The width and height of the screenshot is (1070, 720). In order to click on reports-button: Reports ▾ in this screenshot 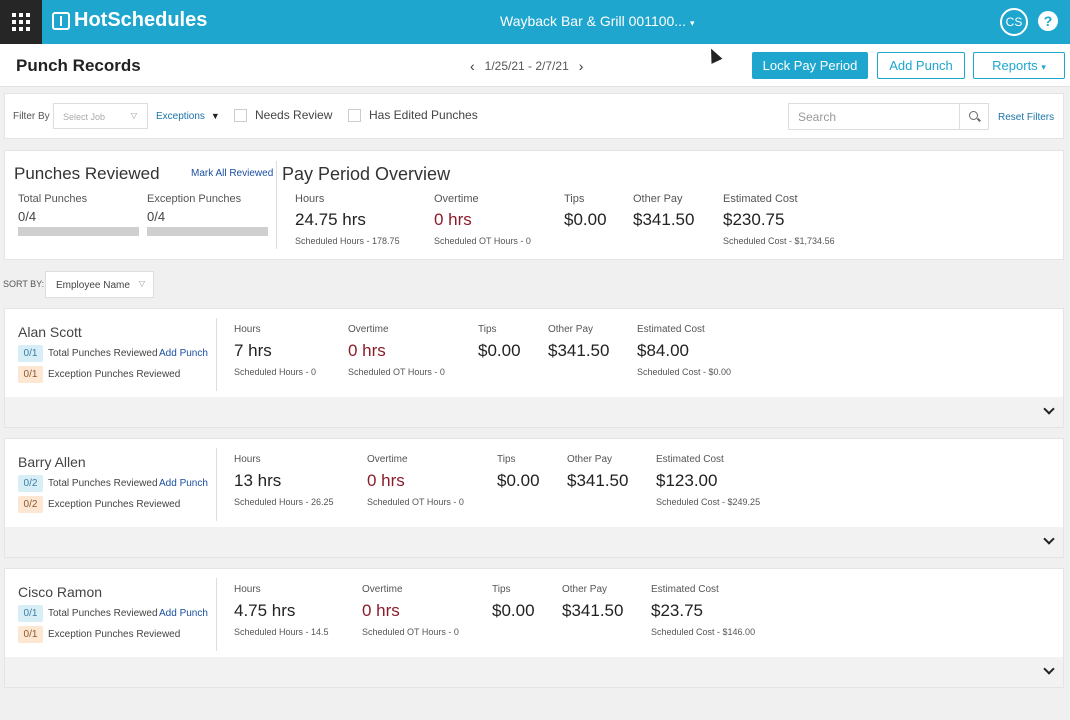, I will do `click(1019, 65)`.